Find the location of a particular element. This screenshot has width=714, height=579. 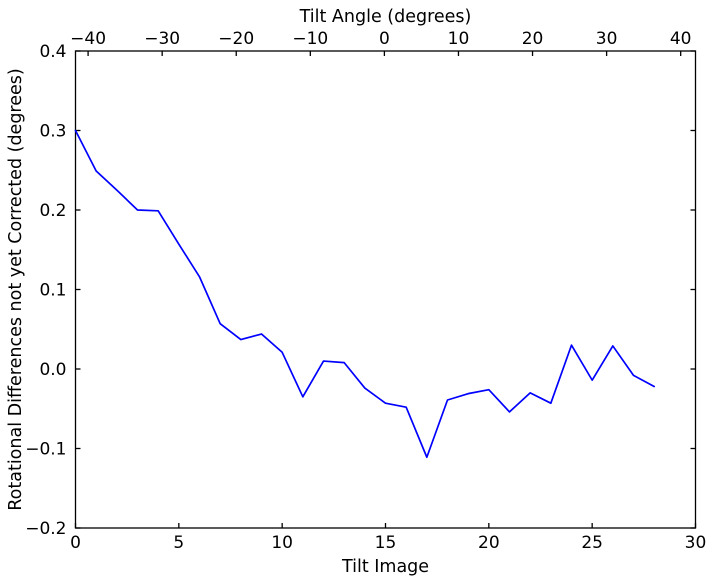

top-axis-ticks: −40 −30 −20 −10 0 10 20 30 40 is located at coordinates (381, 42).